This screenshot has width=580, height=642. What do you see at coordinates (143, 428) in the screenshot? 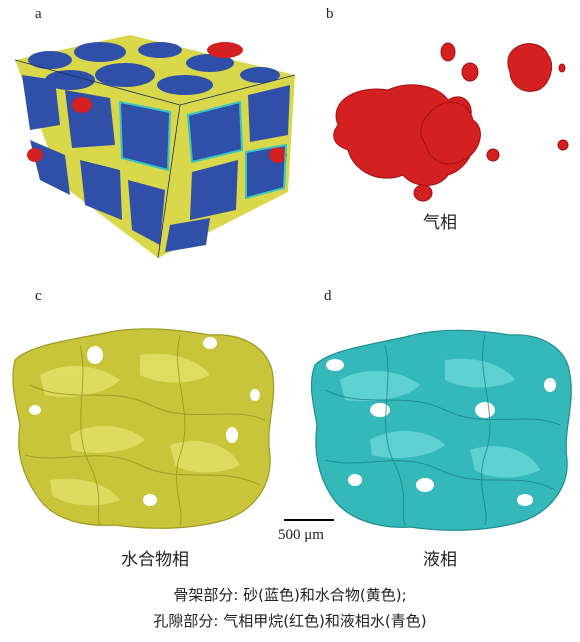
I see `panel-c-hydrate-render` at bounding box center [143, 428].